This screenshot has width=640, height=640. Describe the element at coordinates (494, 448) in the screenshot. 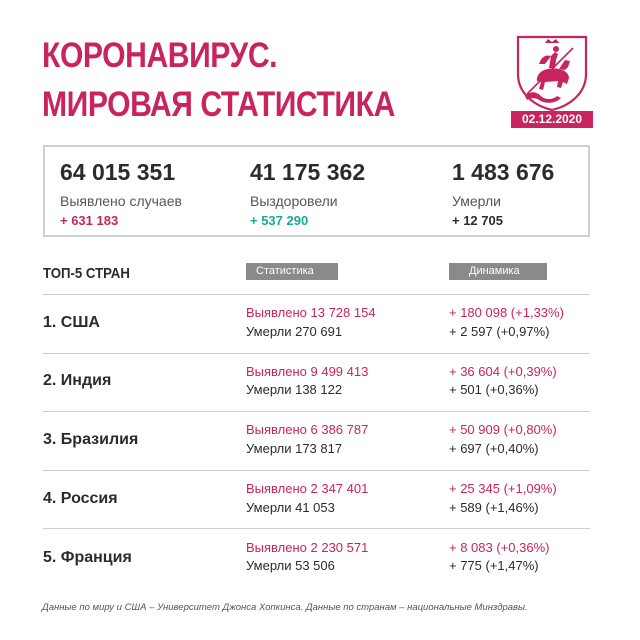

I see `death-dynamics: + 697 (+0,40%)` at that location.